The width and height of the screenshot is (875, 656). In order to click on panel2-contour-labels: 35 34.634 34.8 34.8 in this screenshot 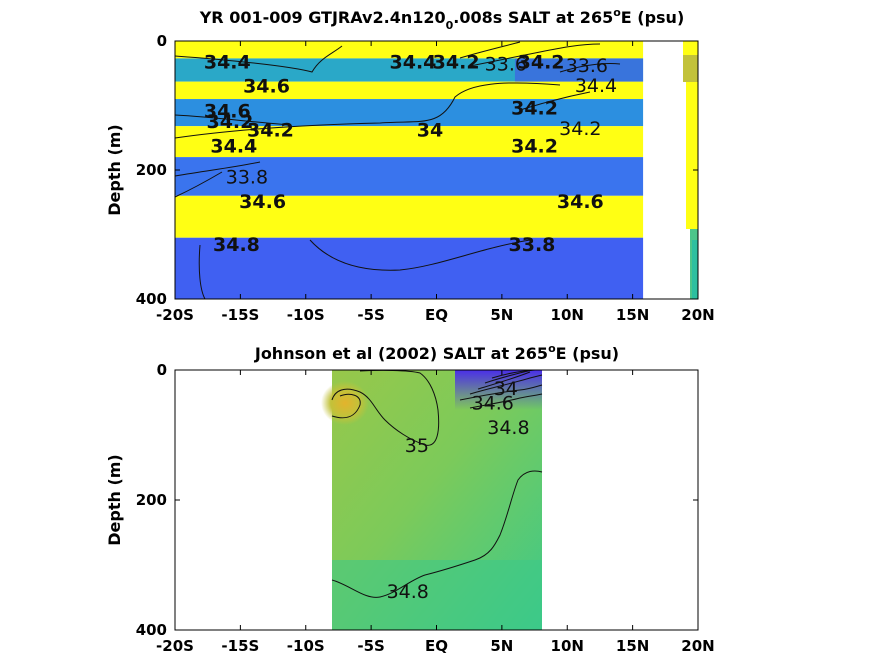, I will do `click(458, 490)`.